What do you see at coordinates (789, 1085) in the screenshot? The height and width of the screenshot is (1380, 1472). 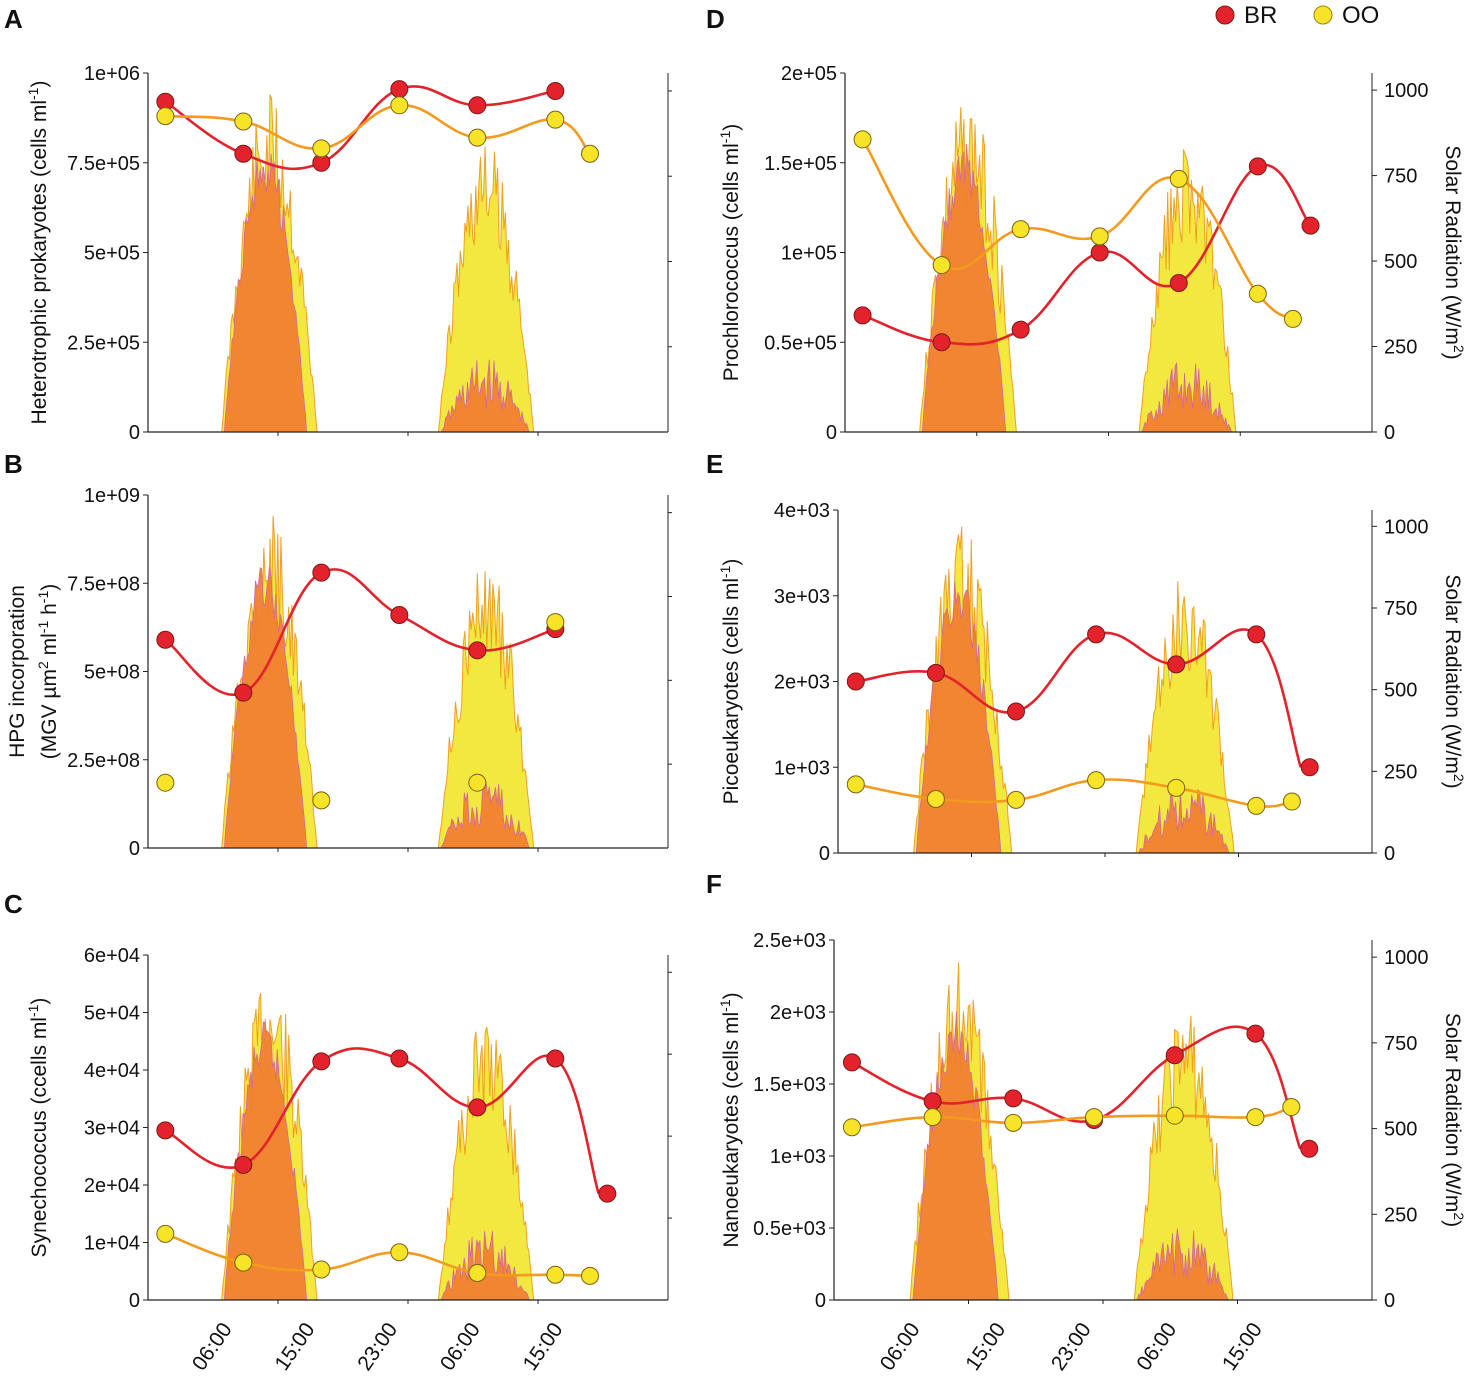 I see `y-tick-label: 1.5e+03` at bounding box center [789, 1085].